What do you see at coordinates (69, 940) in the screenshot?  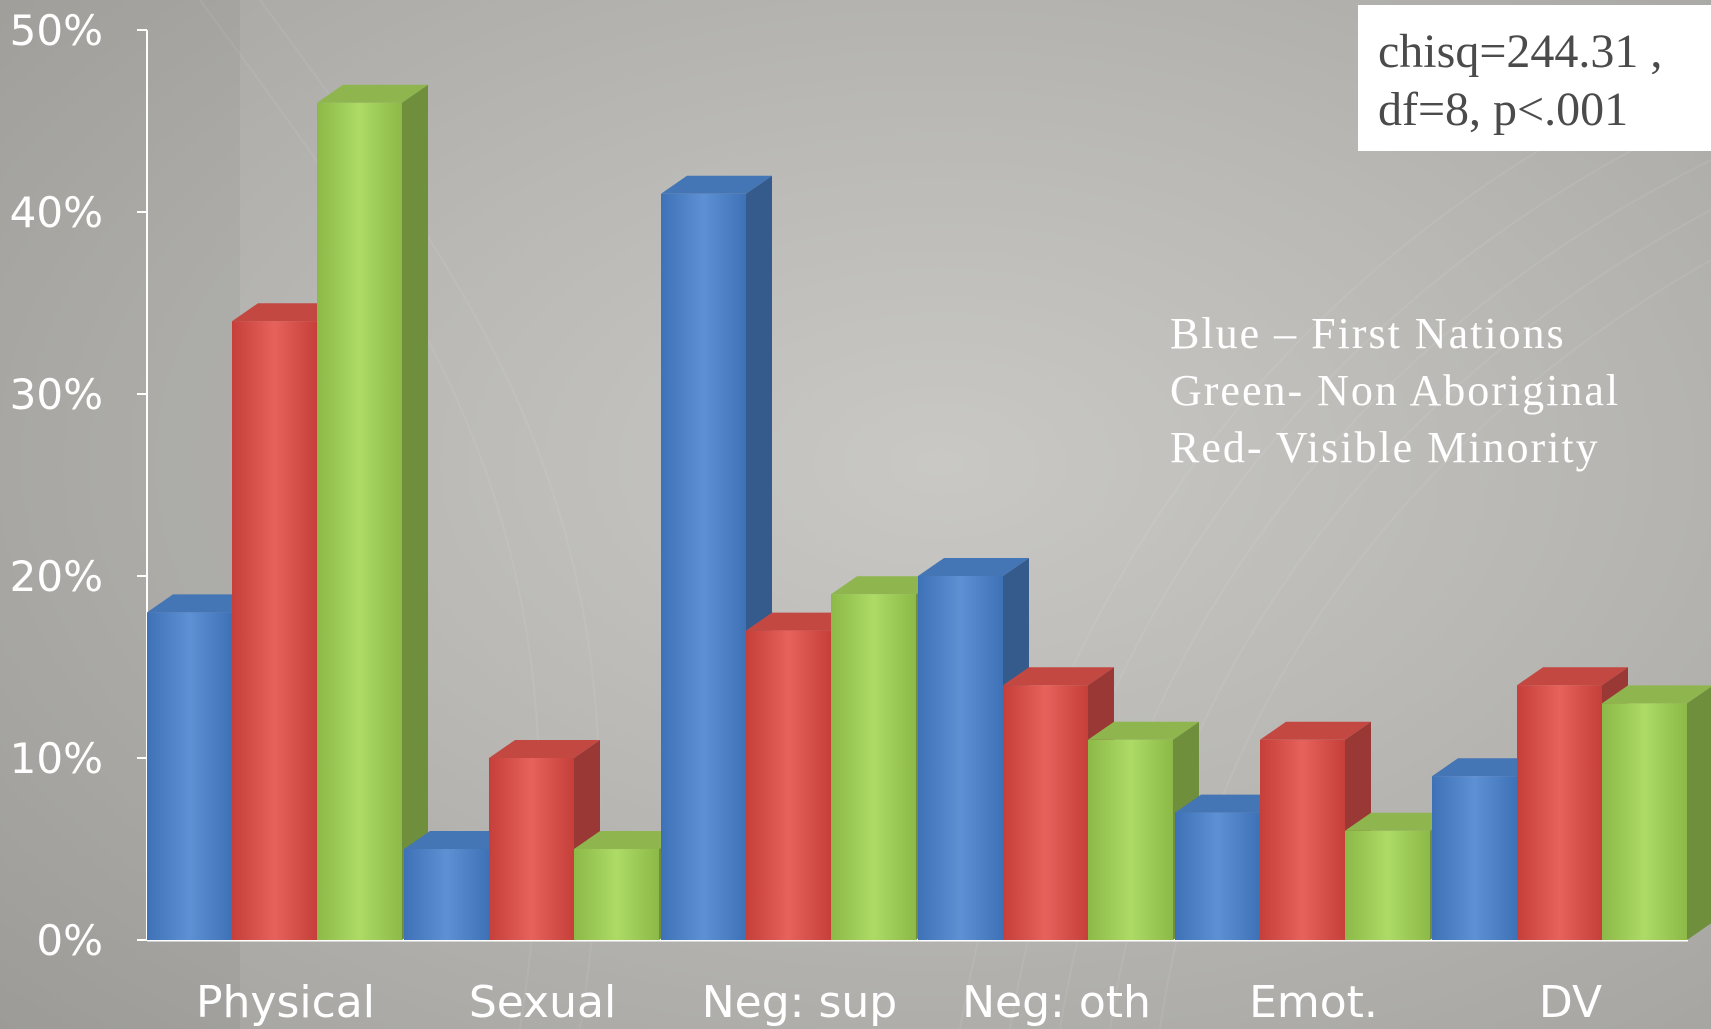 I see `y-tick-label: 0%` at bounding box center [69, 940].